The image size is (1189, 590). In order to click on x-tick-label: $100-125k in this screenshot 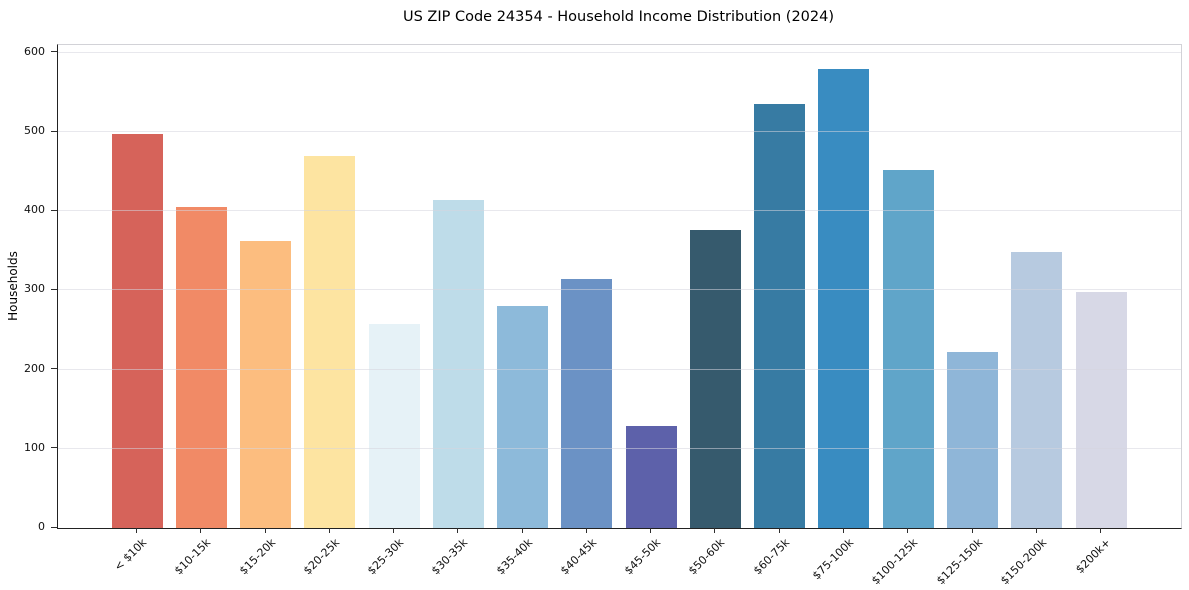, I will do `click(895, 562)`.